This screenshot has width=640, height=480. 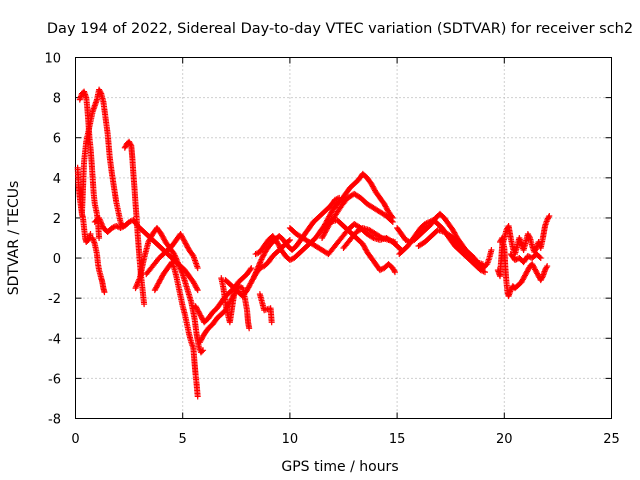 What do you see at coordinates (54, 379) in the screenshot?
I see `y-tick-label: -6` at bounding box center [54, 379].